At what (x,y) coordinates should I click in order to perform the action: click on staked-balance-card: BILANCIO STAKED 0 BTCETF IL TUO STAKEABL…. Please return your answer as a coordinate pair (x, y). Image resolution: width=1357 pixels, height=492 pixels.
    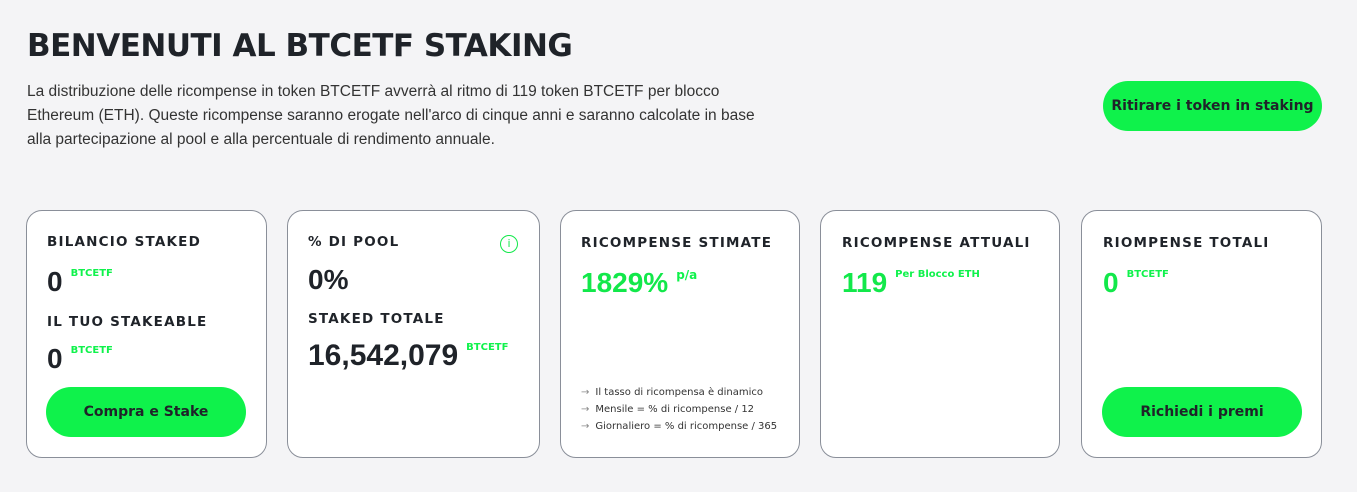
    Looking at the image, I should click on (146, 334).